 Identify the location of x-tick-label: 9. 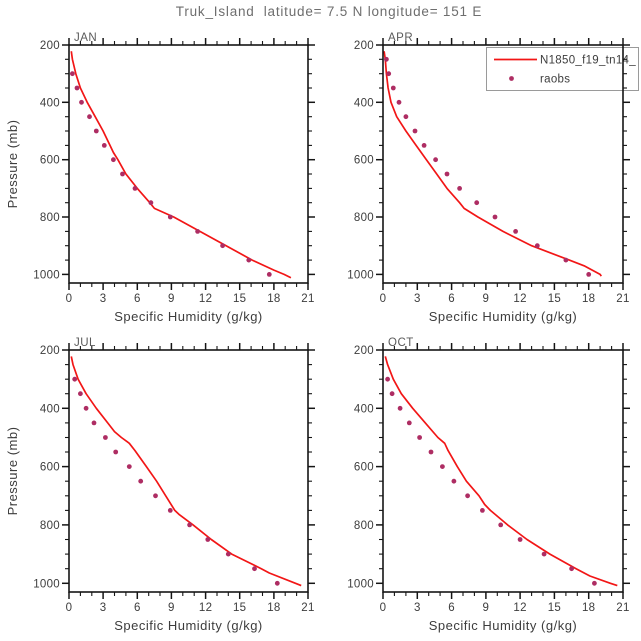
(486, 608).